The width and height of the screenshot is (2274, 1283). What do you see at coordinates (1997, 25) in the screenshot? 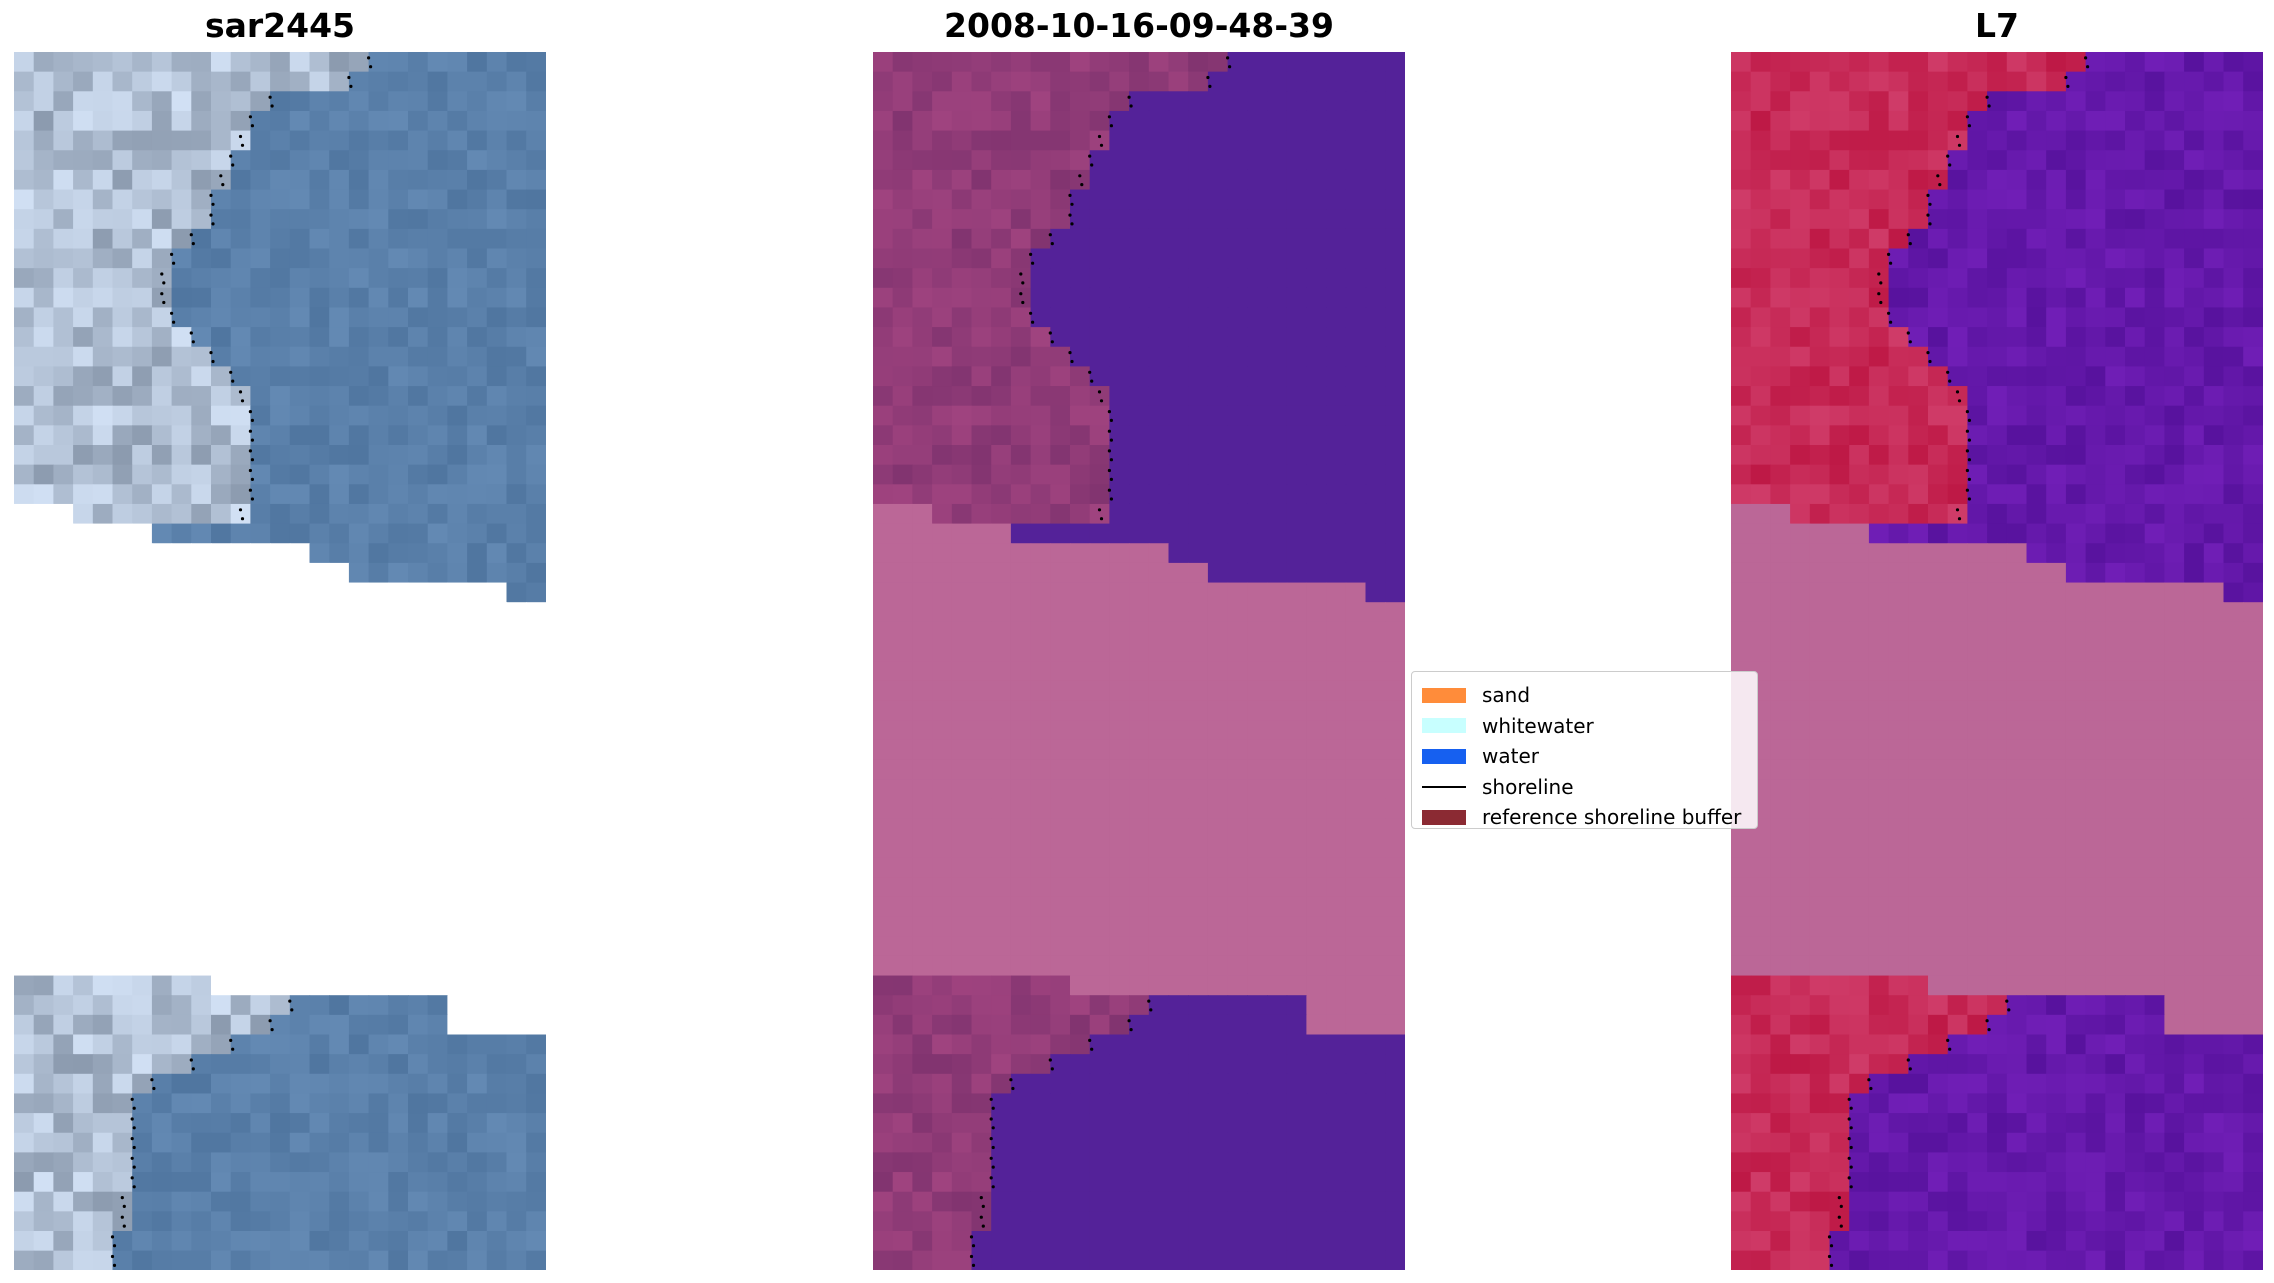
I see `panel-title-l7: L7` at bounding box center [1997, 25].